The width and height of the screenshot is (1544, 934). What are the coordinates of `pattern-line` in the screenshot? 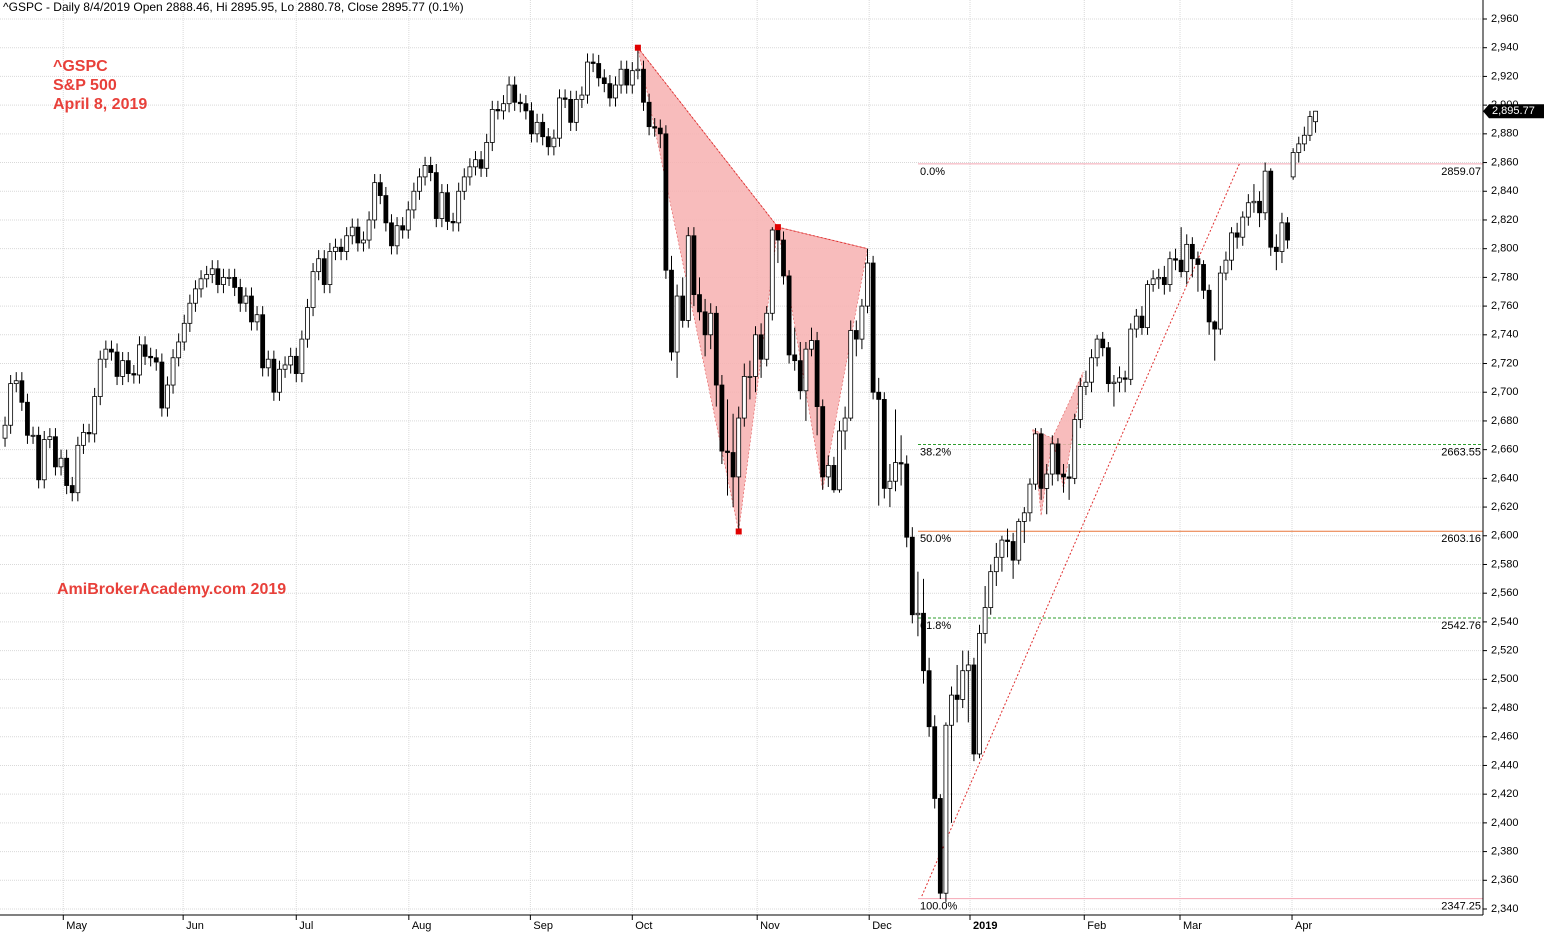 It's located at (708, 137).